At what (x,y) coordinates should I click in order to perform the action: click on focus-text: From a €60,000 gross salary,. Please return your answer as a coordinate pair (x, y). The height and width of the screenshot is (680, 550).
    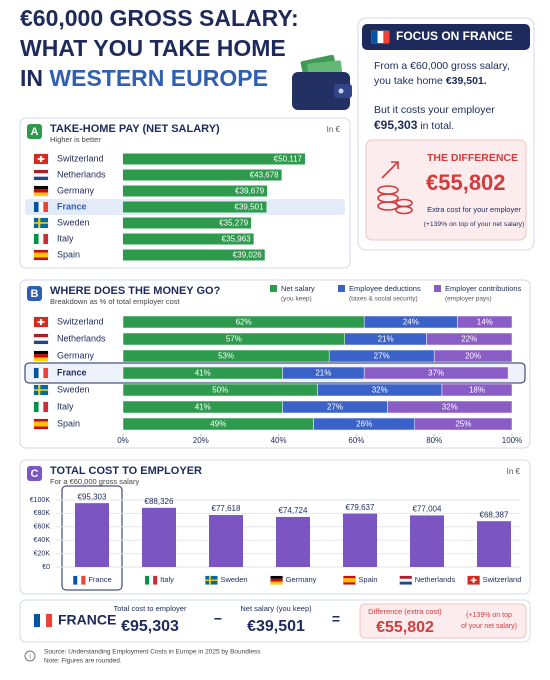
    Looking at the image, I should click on (442, 66).